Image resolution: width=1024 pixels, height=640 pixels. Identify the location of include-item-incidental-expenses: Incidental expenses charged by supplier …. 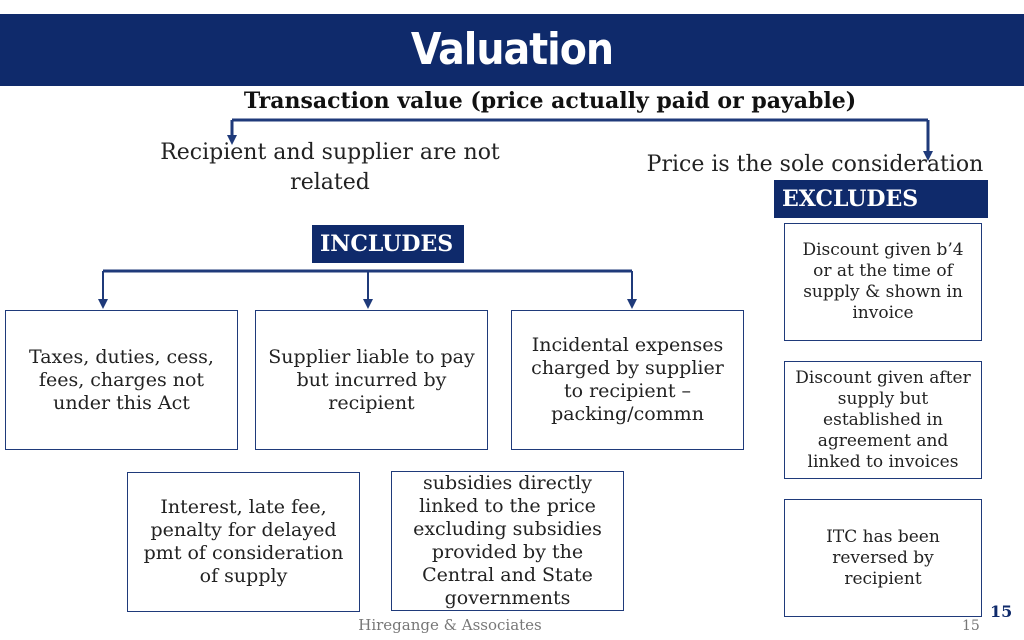
(627, 380).